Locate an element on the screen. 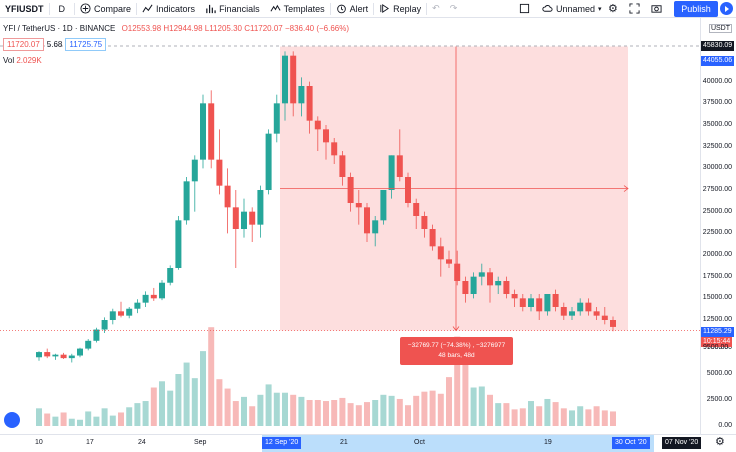 This screenshot has height=452, width=736. templates-button: Templates is located at coordinates (297, 9).